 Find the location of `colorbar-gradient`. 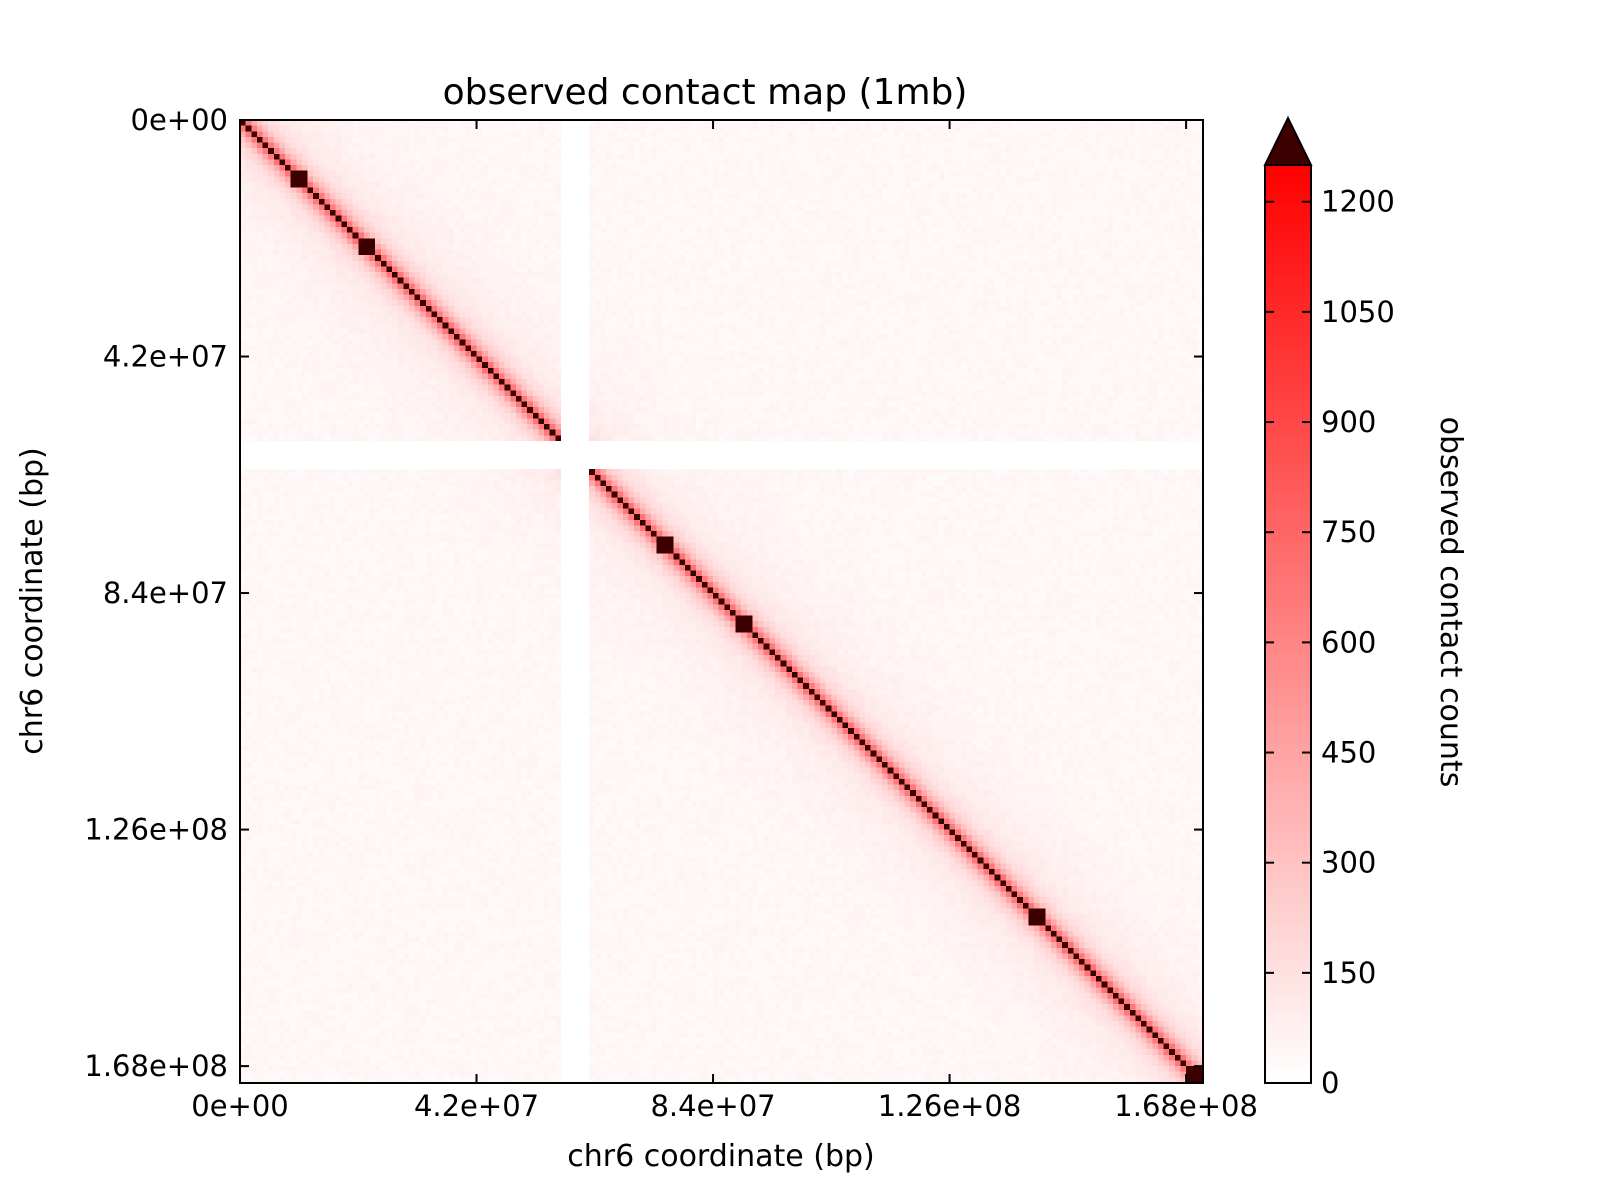

colorbar-gradient is located at coordinates (1288, 624).